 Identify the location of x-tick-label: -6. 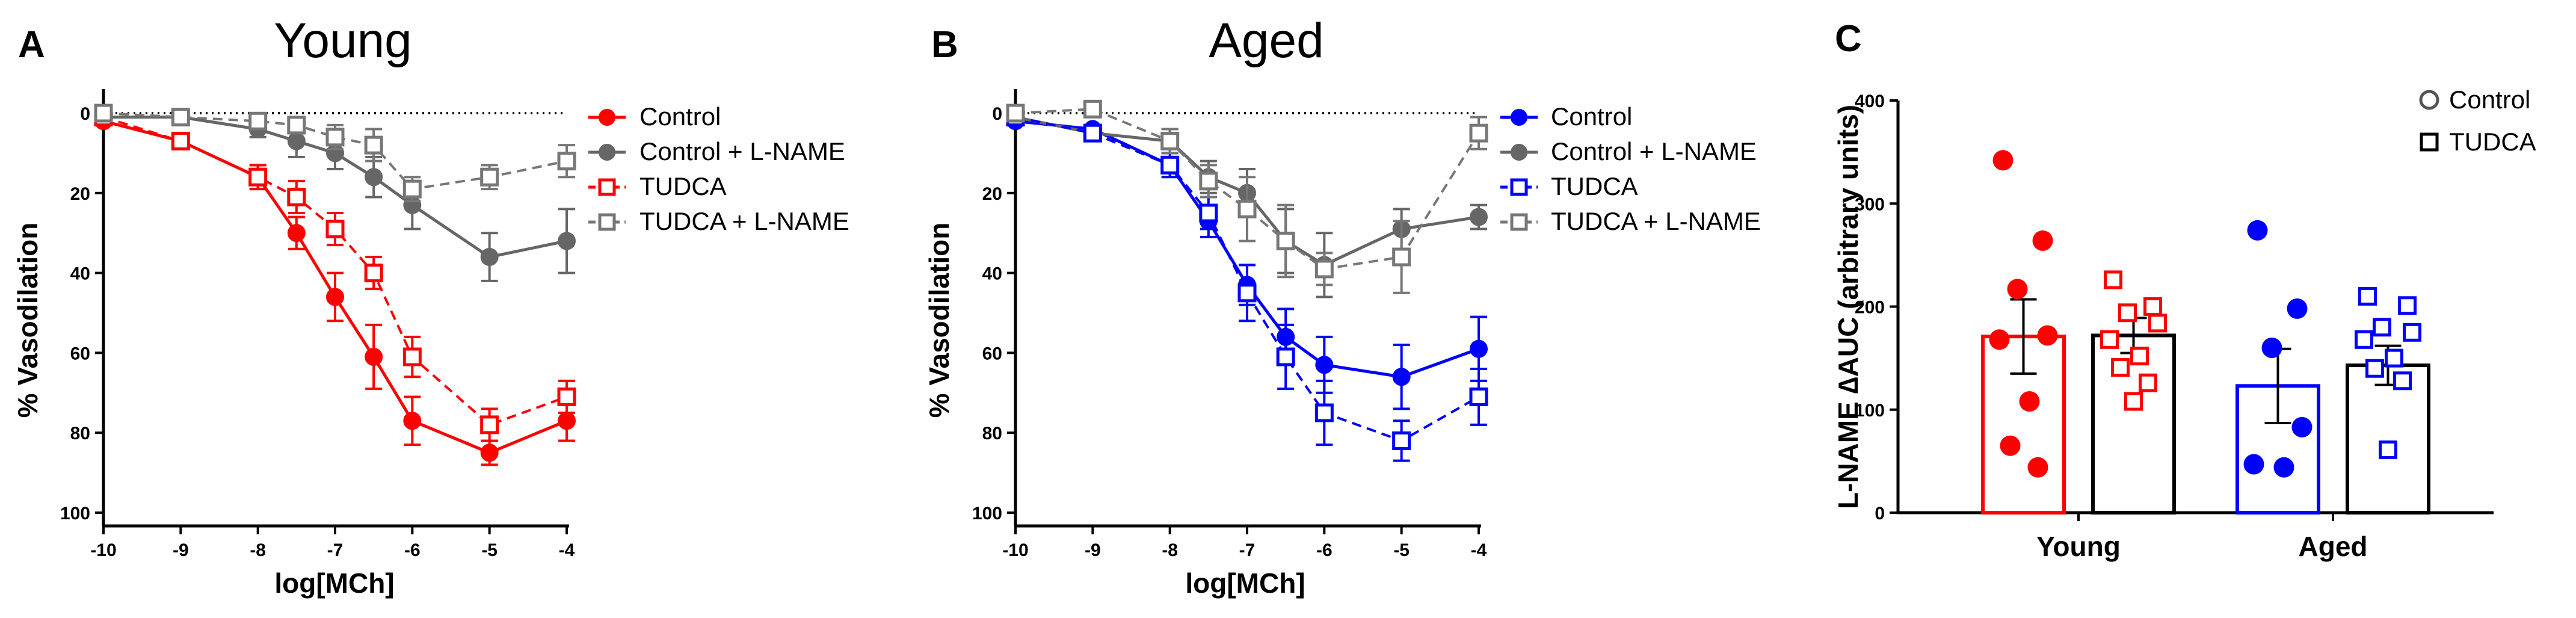
(412, 550).